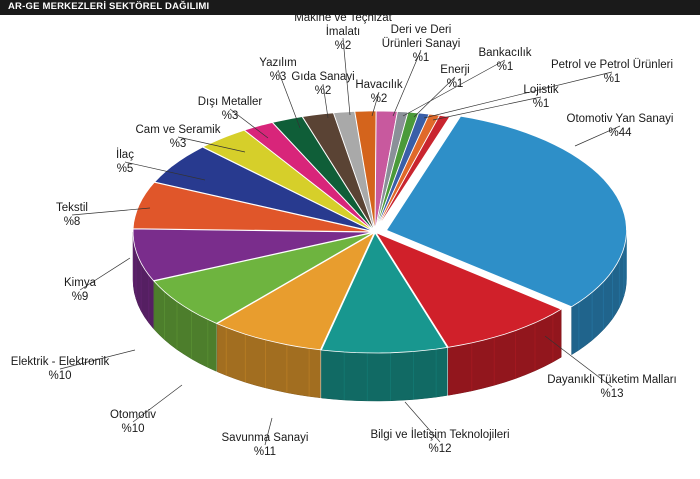 The width and height of the screenshot is (700, 479). What do you see at coordinates (109, 6) in the screenshot?
I see `chart-title: AR-GE MERKEZLERİ SEKTÖREL DAĞILIMI` at bounding box center [109, 6].